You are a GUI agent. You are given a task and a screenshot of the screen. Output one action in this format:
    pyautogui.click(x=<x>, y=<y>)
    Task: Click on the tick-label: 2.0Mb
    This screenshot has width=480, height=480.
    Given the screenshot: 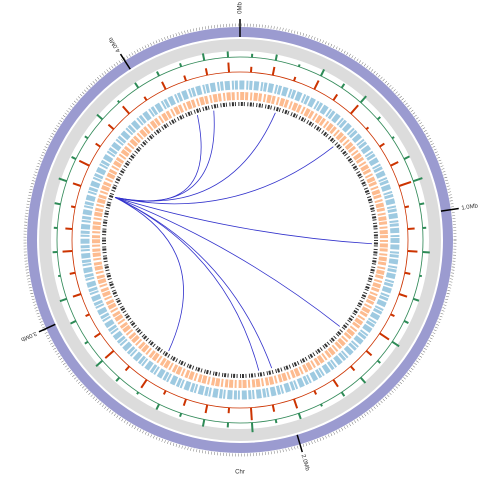 What is the action you would take?
    pyautogui.click(x=305, y=463)
    